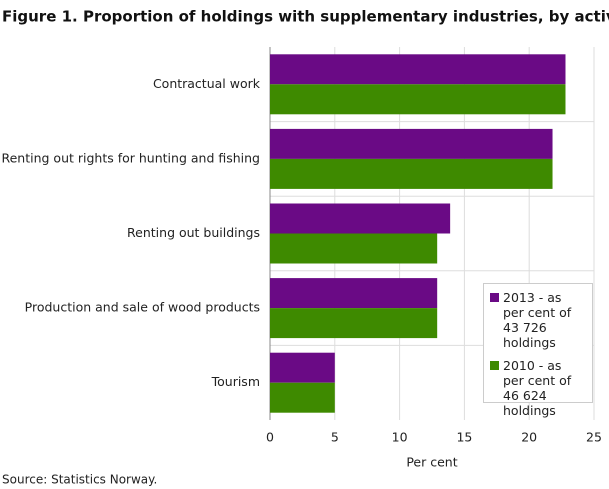 The width and height of the screenshot is (609, 489). What do you see at coordinates (464, 437) in the screenshot?
I see `x-tick-label: 15` at bounding box center [464, 437].